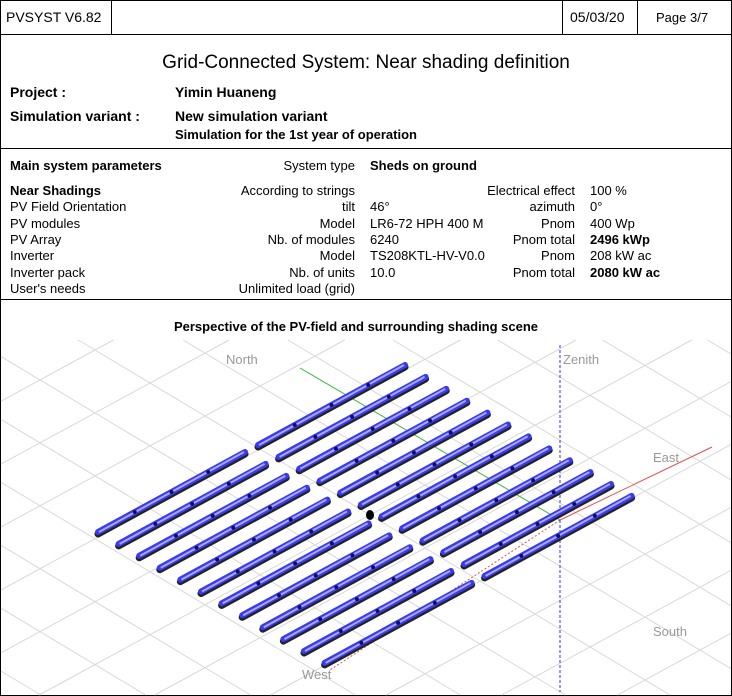  I want to click on param-key1: Nb. of modules, so click(311, 239).